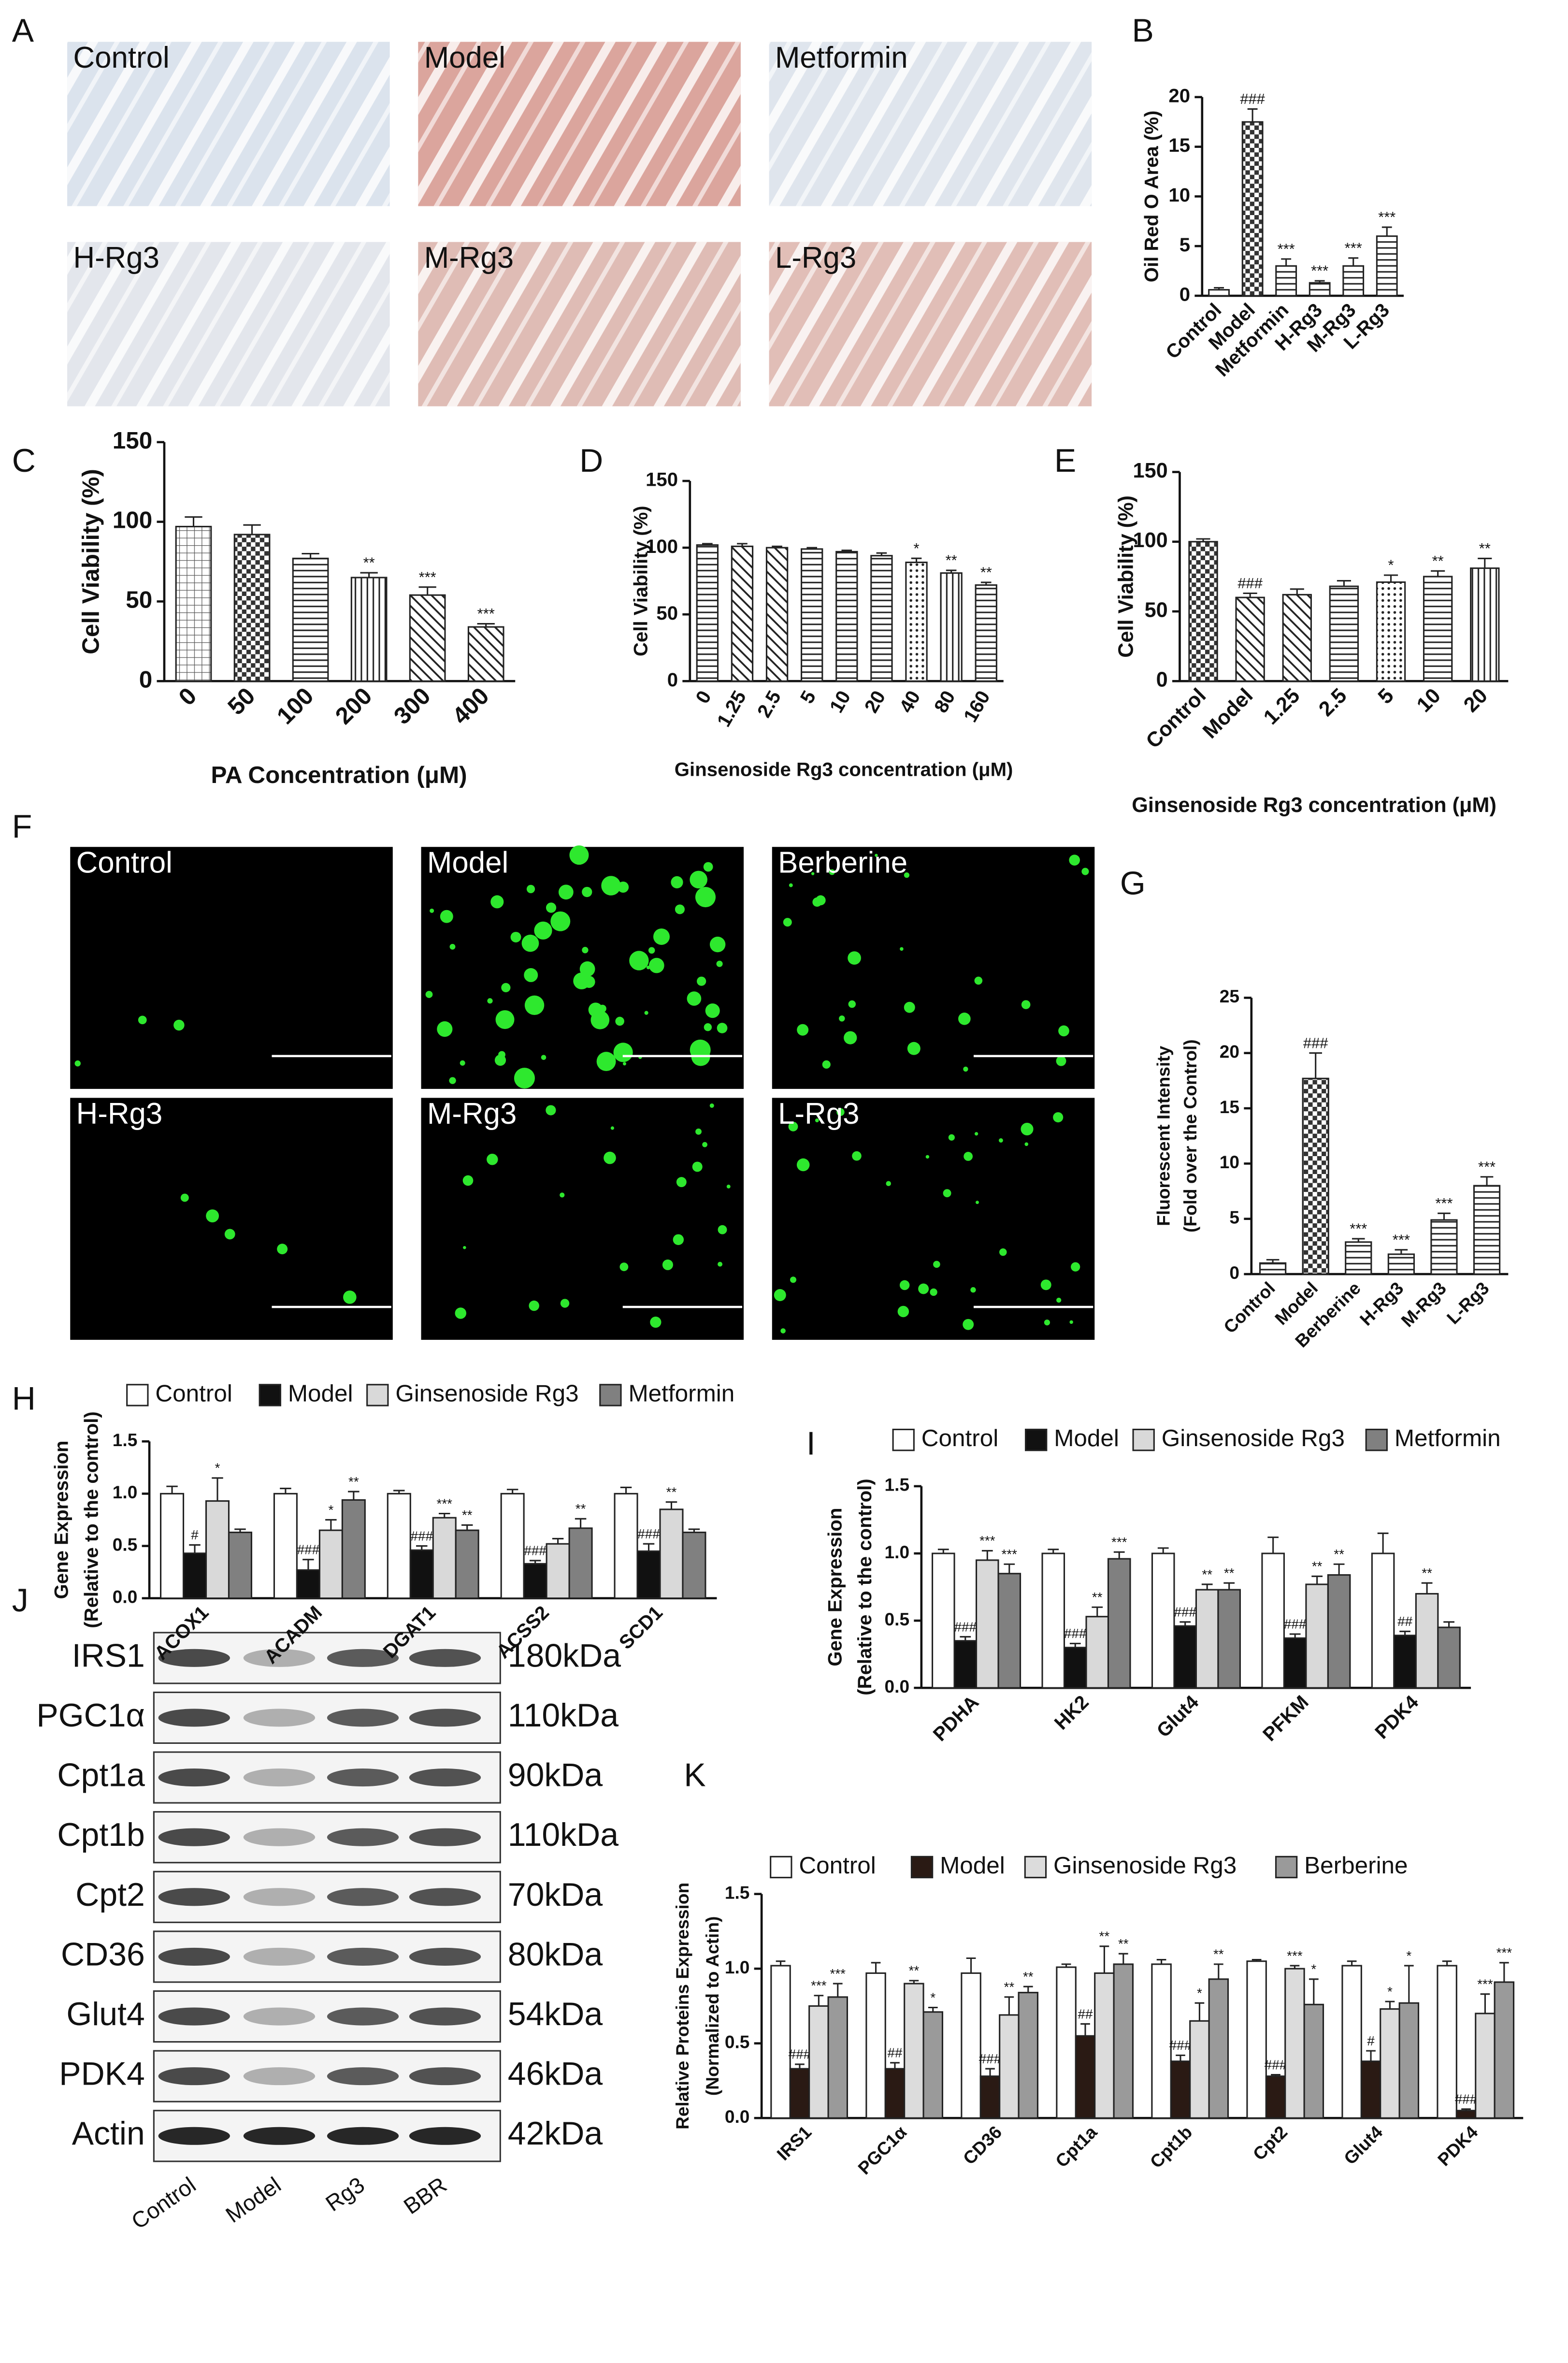  Describe the element at coordinates (956, 1718) in the screenshot. I see `x-tick-label: PDHA` at that location.